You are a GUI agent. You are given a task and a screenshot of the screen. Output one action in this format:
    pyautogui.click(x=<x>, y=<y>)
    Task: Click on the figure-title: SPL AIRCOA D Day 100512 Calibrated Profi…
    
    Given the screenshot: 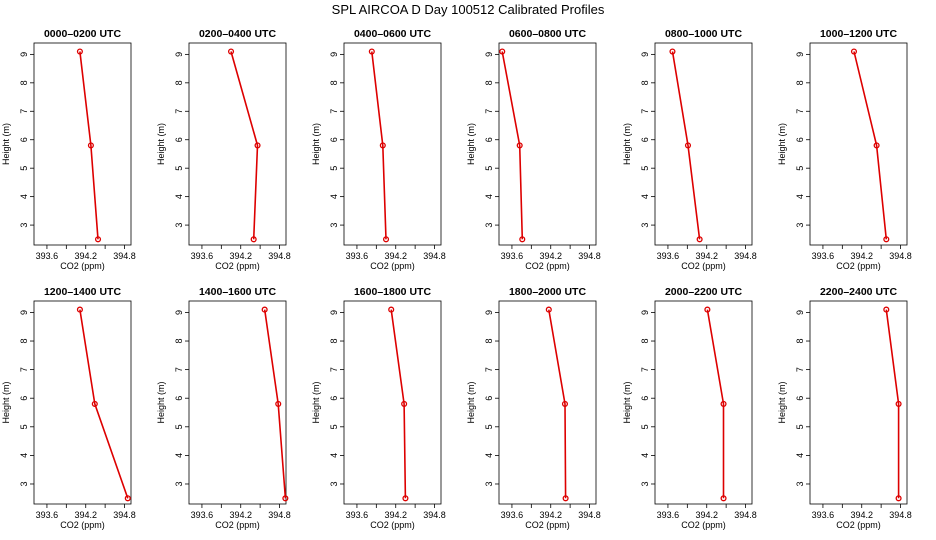 What is the action you would take?
    pyautogui.click(x=468, y=9)
    